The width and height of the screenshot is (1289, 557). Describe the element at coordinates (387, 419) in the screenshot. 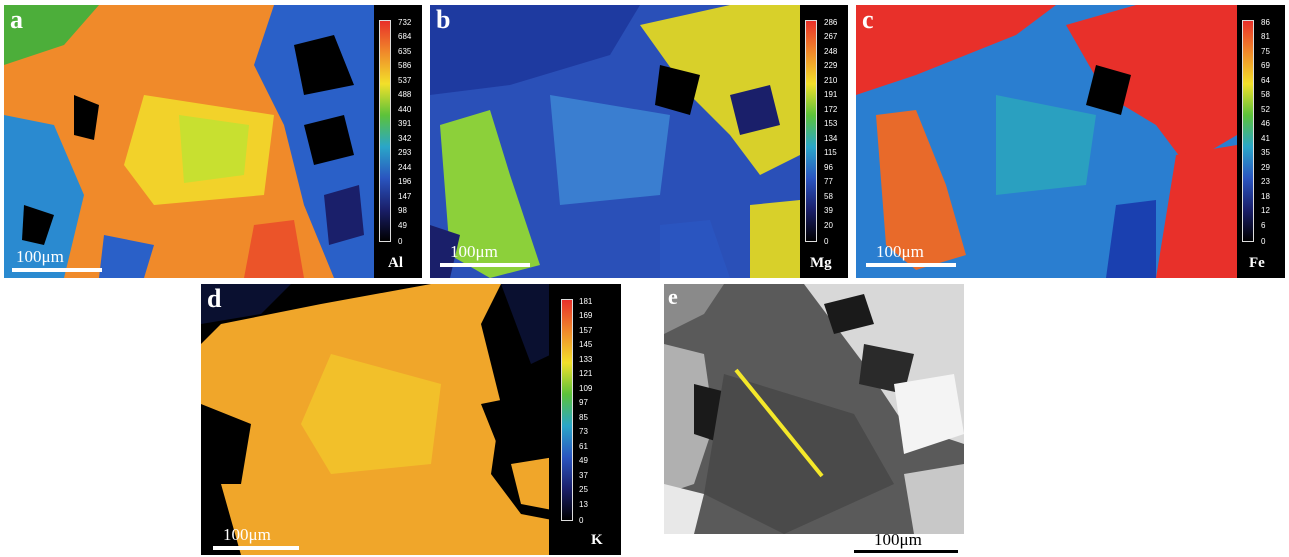

I see `k-map-image` at that location.